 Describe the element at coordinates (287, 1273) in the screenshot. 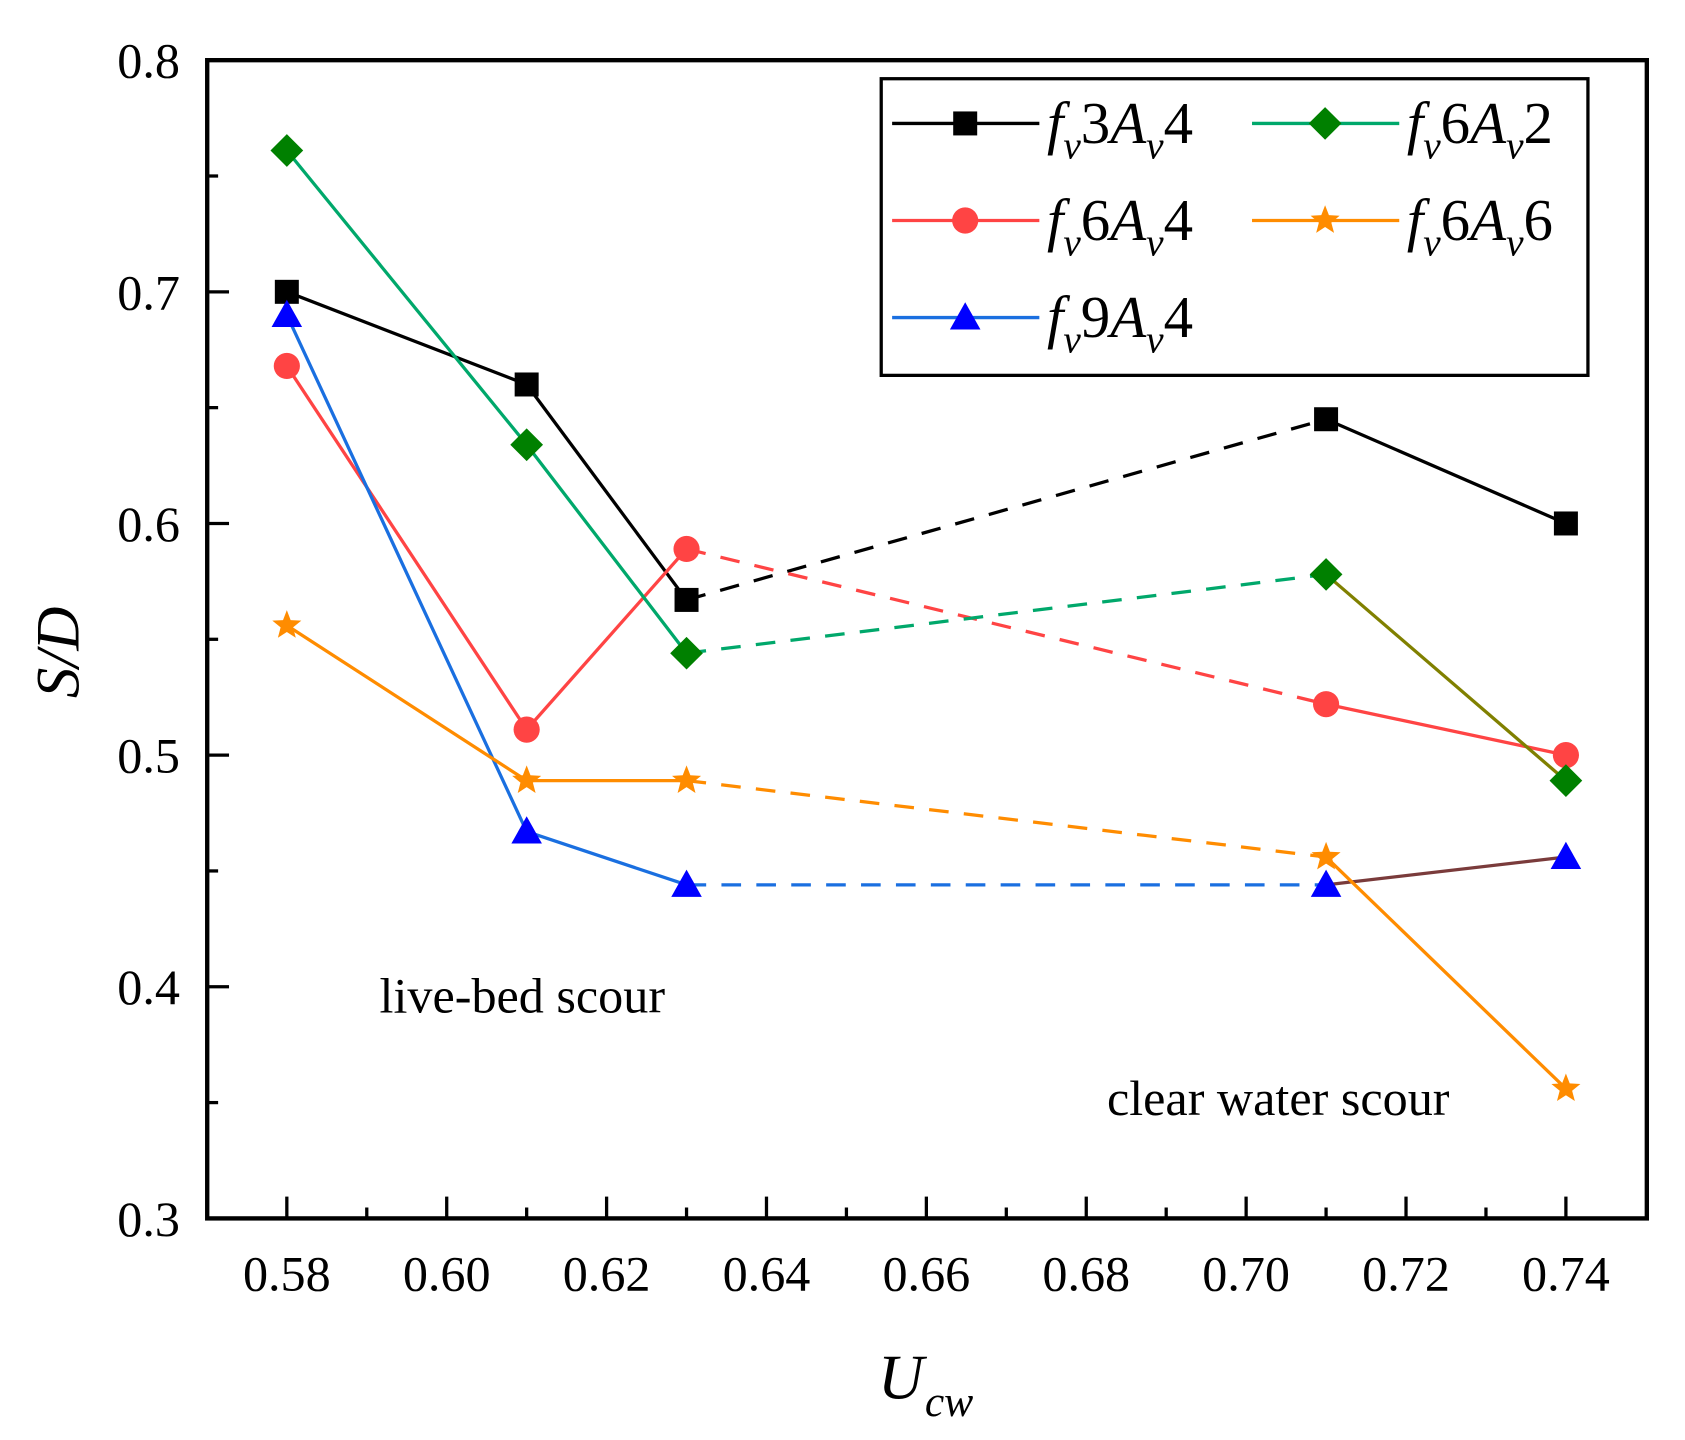

I see `x-tick-label: 0.58` at that location.